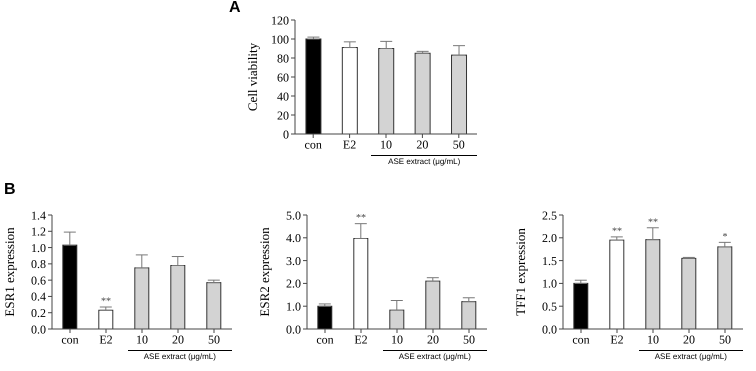 This screenshot has height=371, width=756. I want to click on y-tick-label: 40, so click(283, 96).